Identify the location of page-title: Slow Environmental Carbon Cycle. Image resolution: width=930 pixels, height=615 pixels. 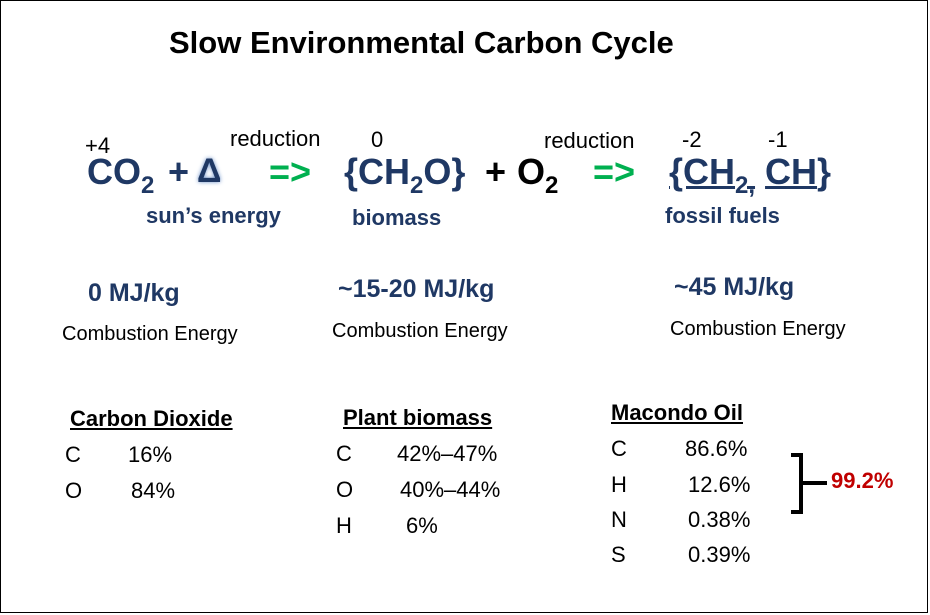
(421, 42).